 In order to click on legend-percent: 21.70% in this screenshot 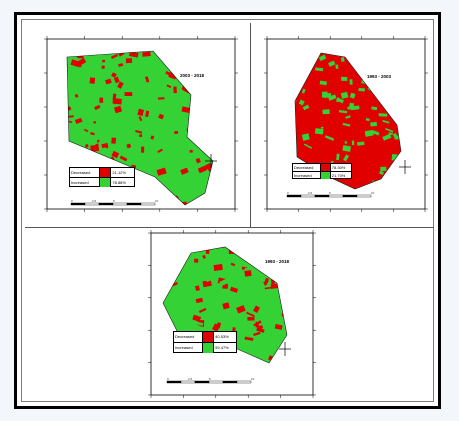, I will do `click(338, 175)`.